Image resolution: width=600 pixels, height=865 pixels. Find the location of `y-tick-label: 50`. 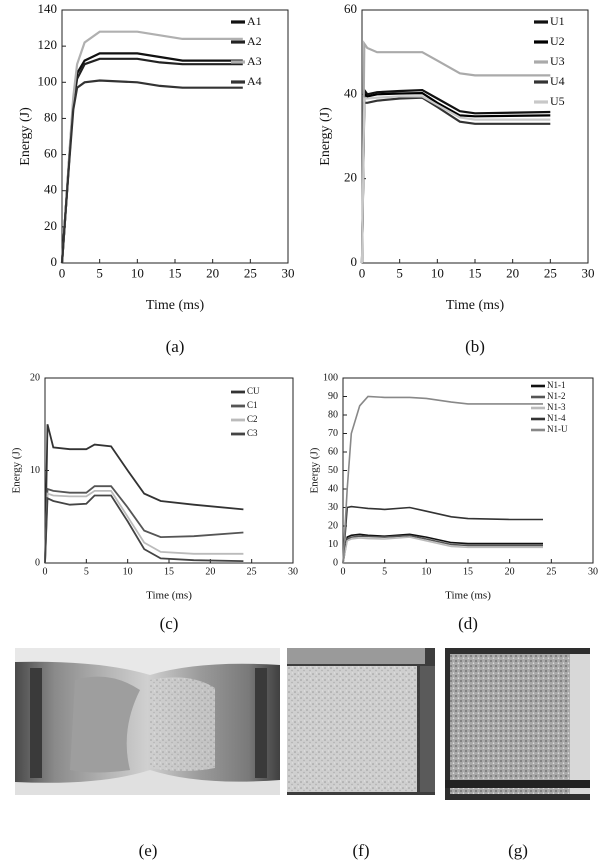

y-tick-label: 50 is located at coordinates (333, 470).